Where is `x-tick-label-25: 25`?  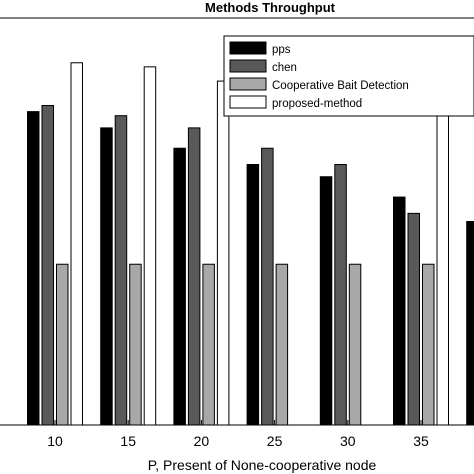
x-tick-label-25: 25 is located at coordinates (275, 441).